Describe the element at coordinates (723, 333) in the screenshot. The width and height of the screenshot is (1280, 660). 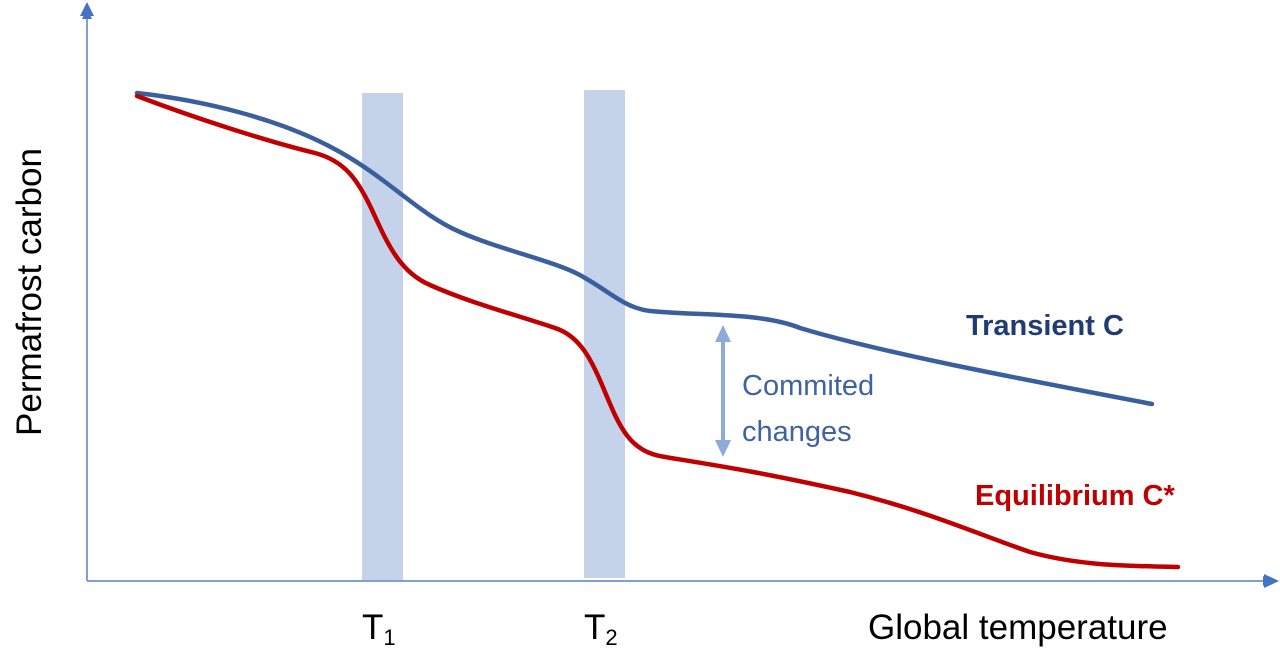
I see `arrow-head-up-icon` at that location.